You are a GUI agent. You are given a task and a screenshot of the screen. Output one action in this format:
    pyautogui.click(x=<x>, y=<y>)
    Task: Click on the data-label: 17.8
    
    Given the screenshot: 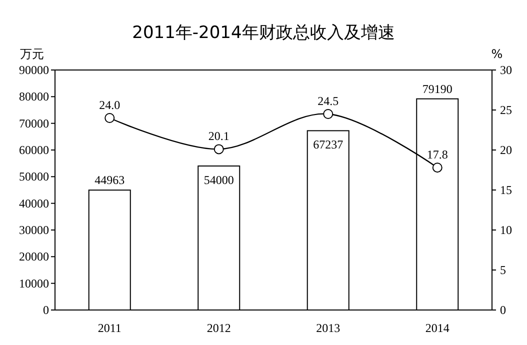 What is the action you would take?
    pyautogui.click(x=437, y=155)
    